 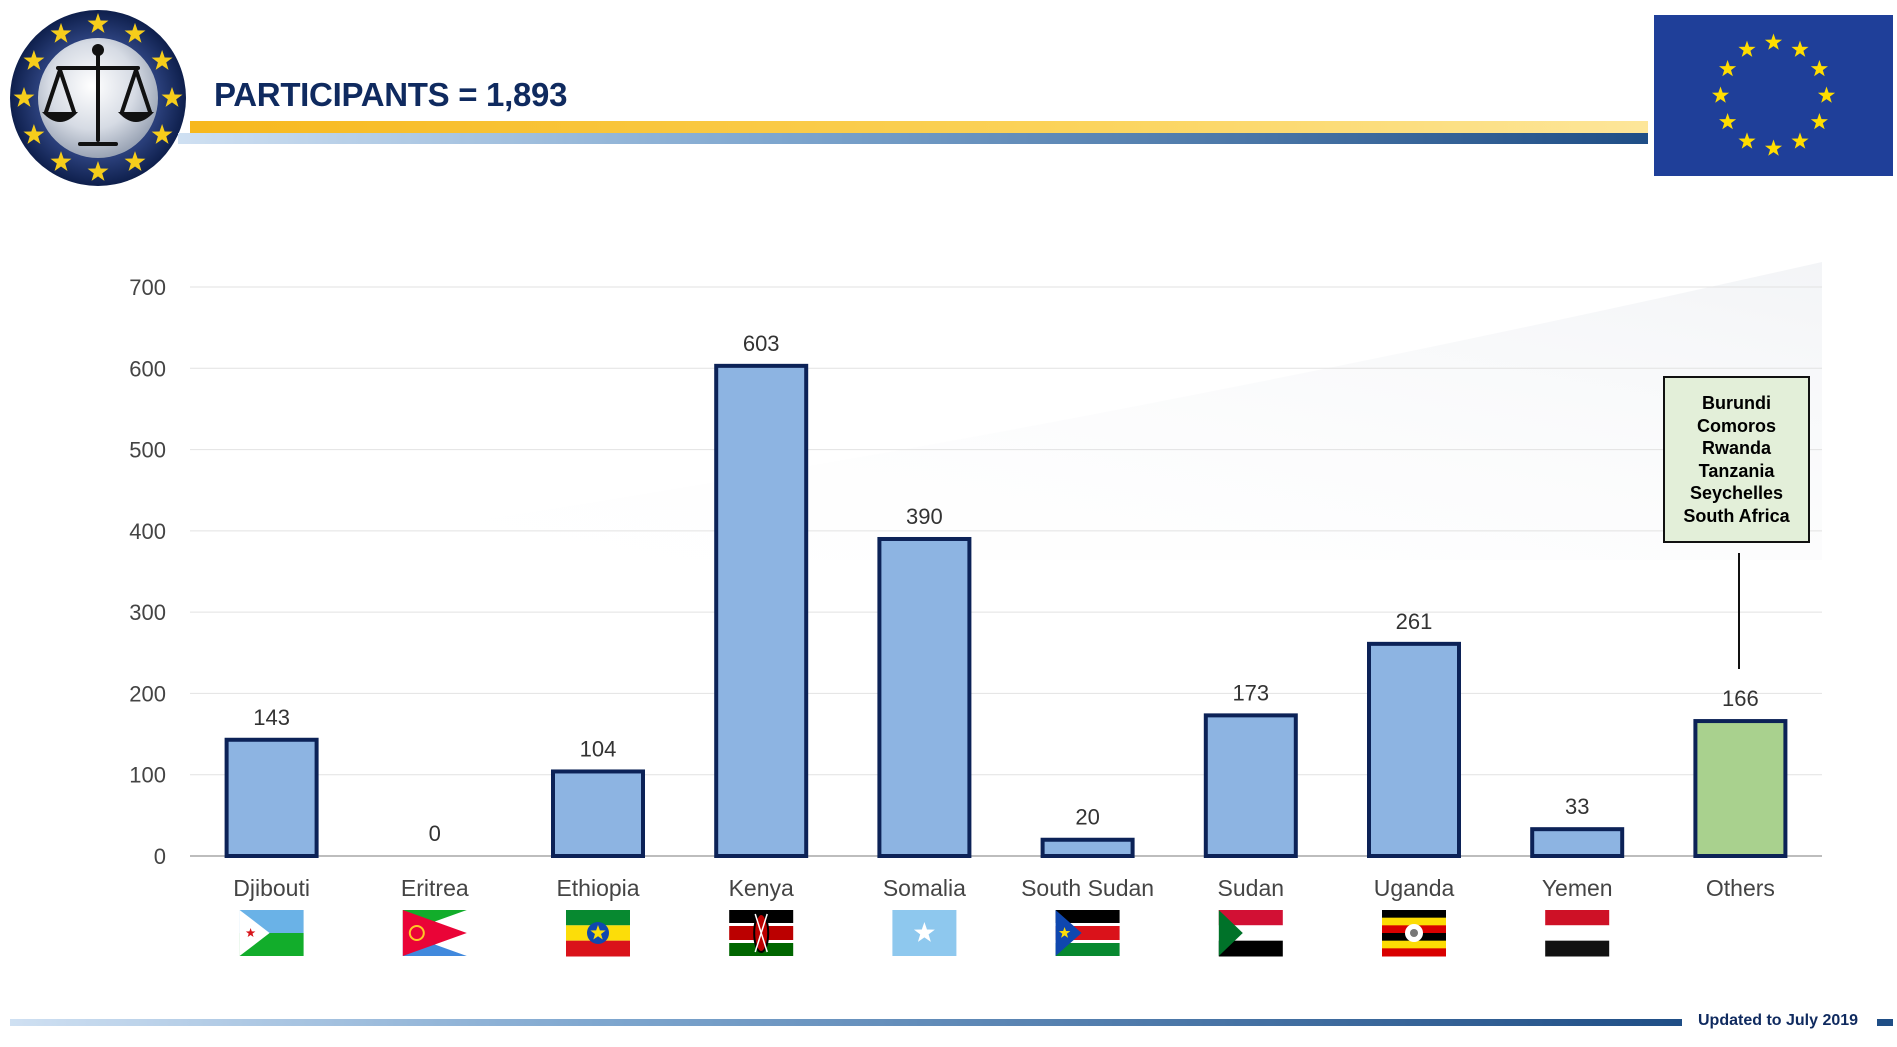 I want to click on x-tick-label: South Sudan, so click(x=1087, y=888).